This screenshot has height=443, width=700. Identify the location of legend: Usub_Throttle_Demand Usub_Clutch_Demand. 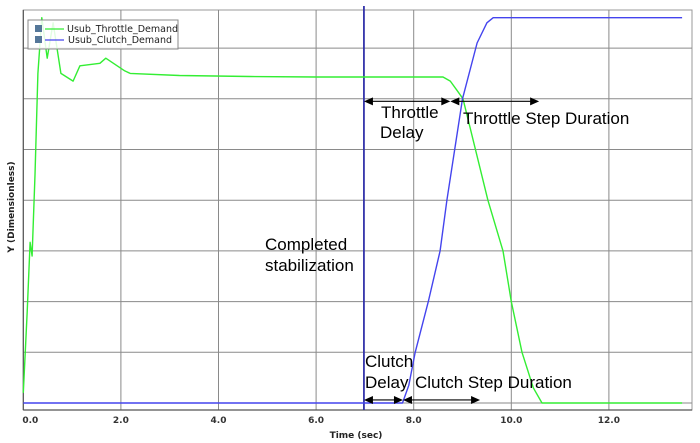
(103, 34).